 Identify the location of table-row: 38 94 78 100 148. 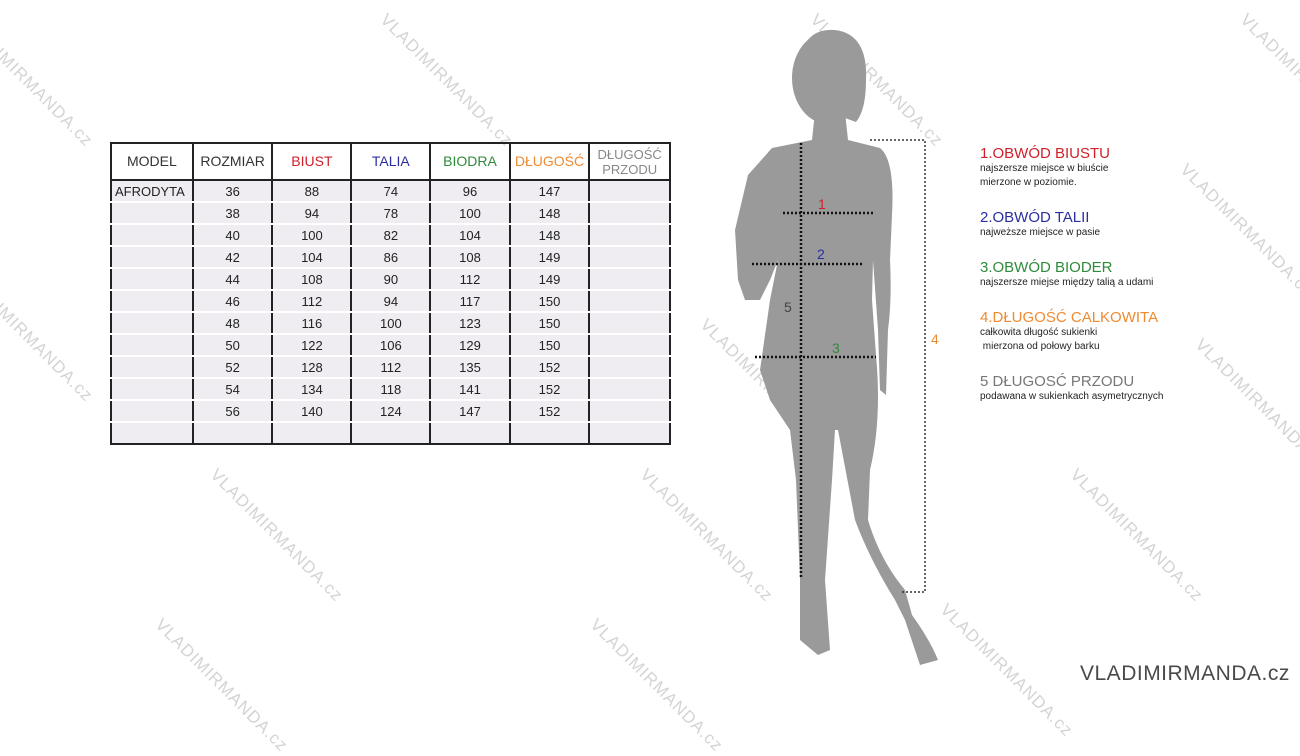
(390, 213).